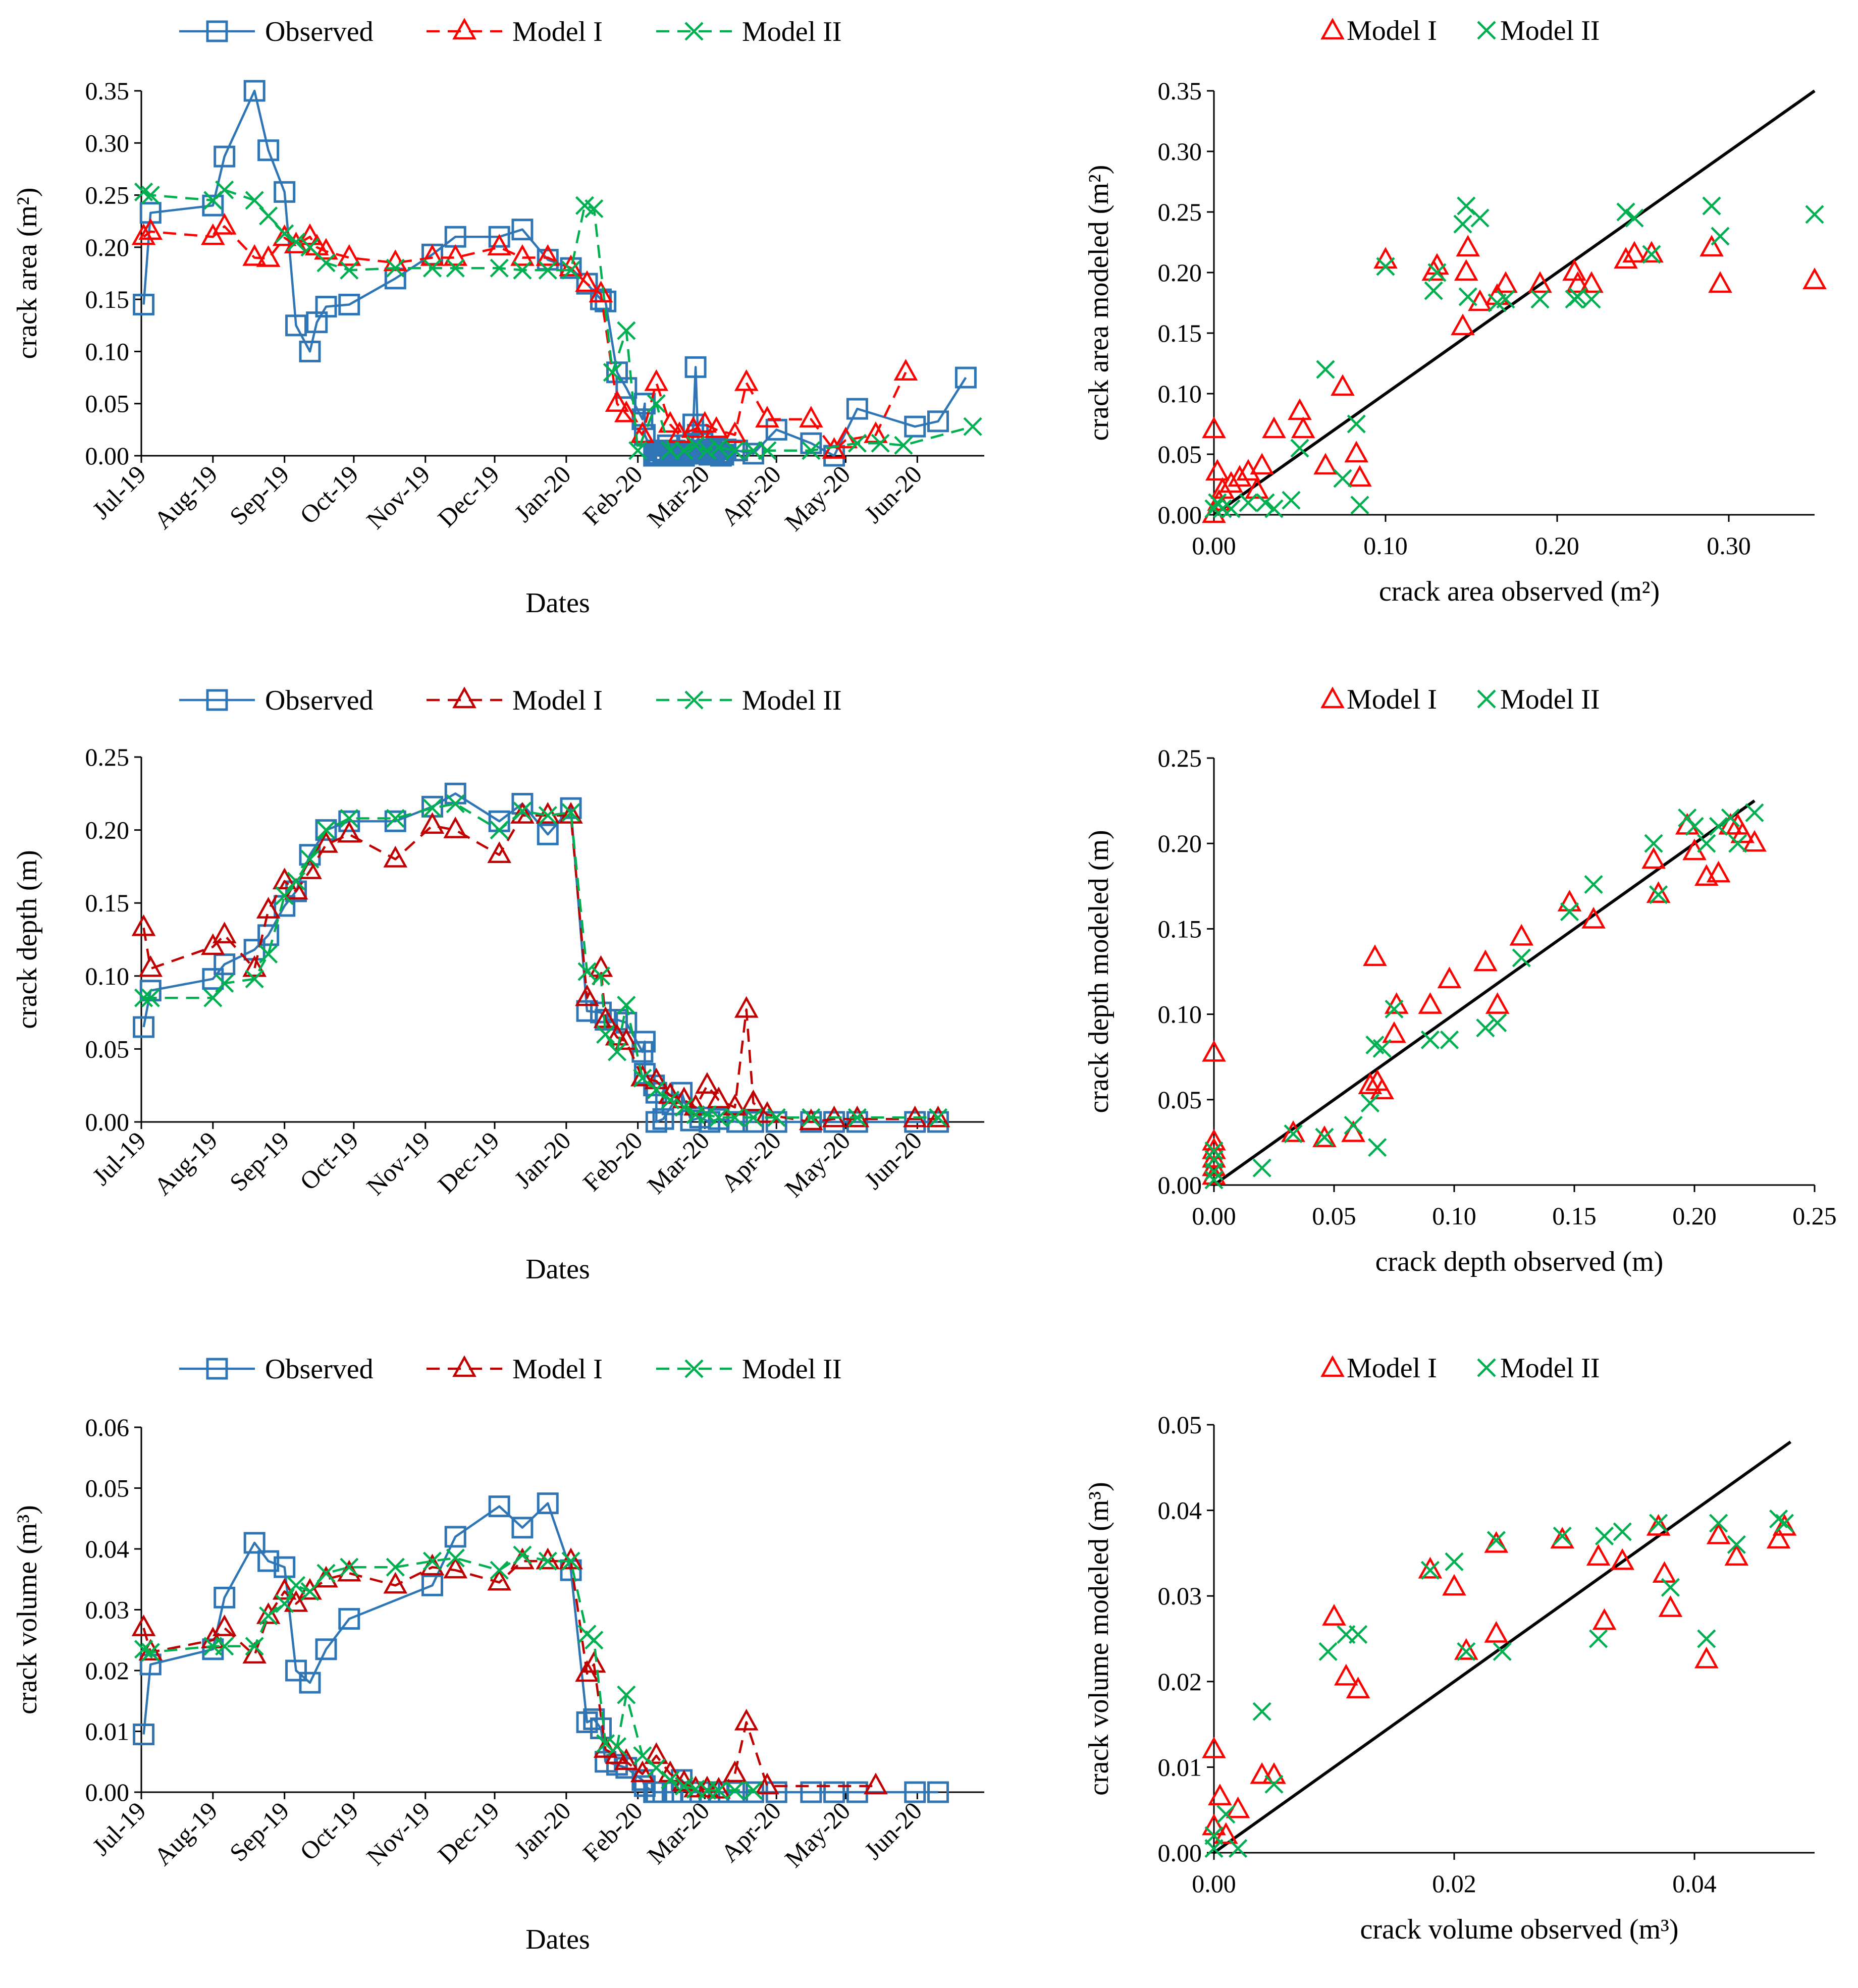 Image resolution: width=1858 pixels, height=1988 pixels. Describe the element at coordinates (108, 1732) in the screenshot. I see `y-tick-label: 0.01` at that location.